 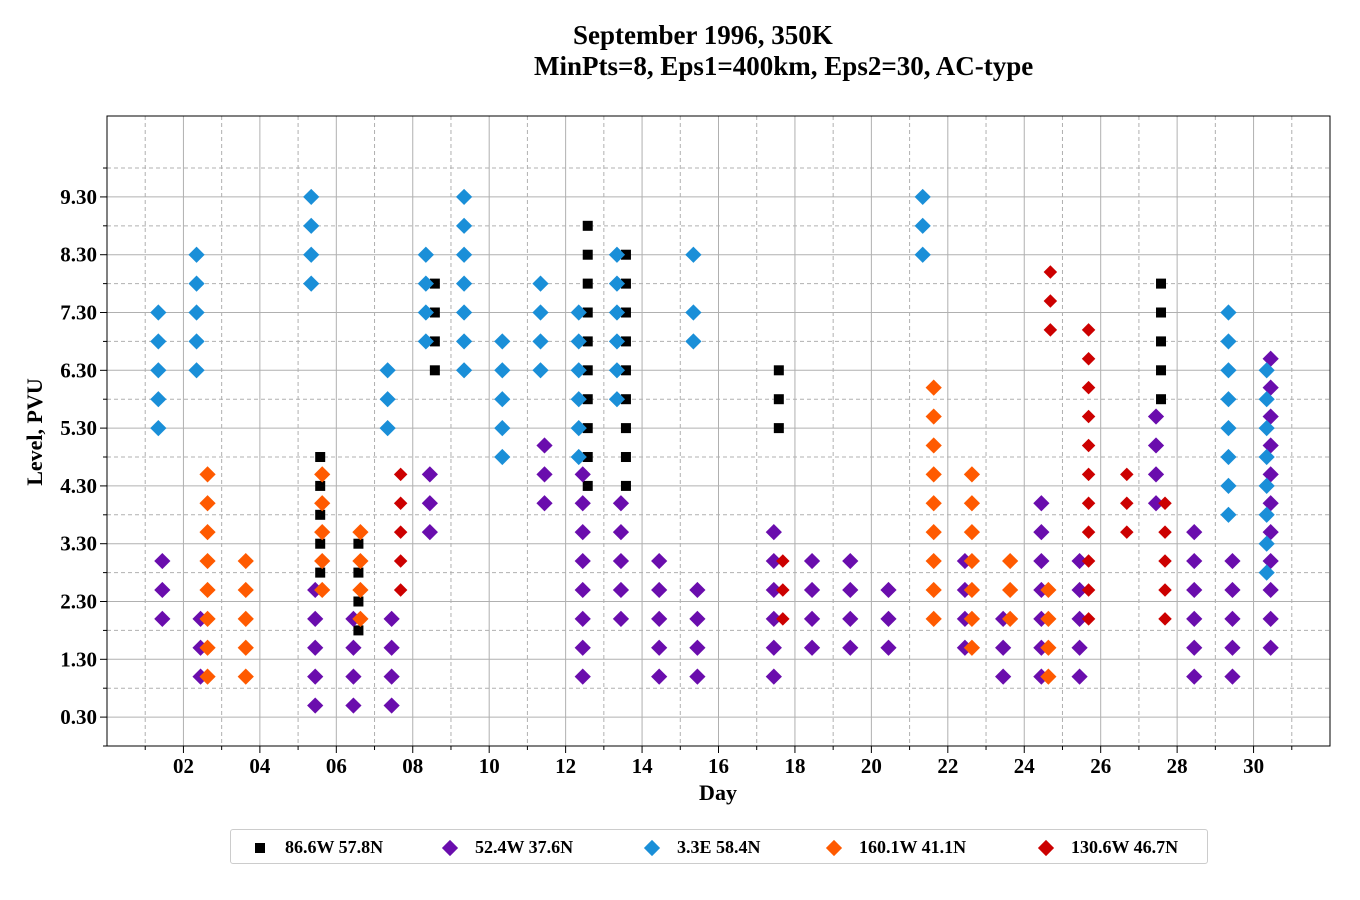 I want to click on y-tick-label: 6.30, so click(x=78, y=370).